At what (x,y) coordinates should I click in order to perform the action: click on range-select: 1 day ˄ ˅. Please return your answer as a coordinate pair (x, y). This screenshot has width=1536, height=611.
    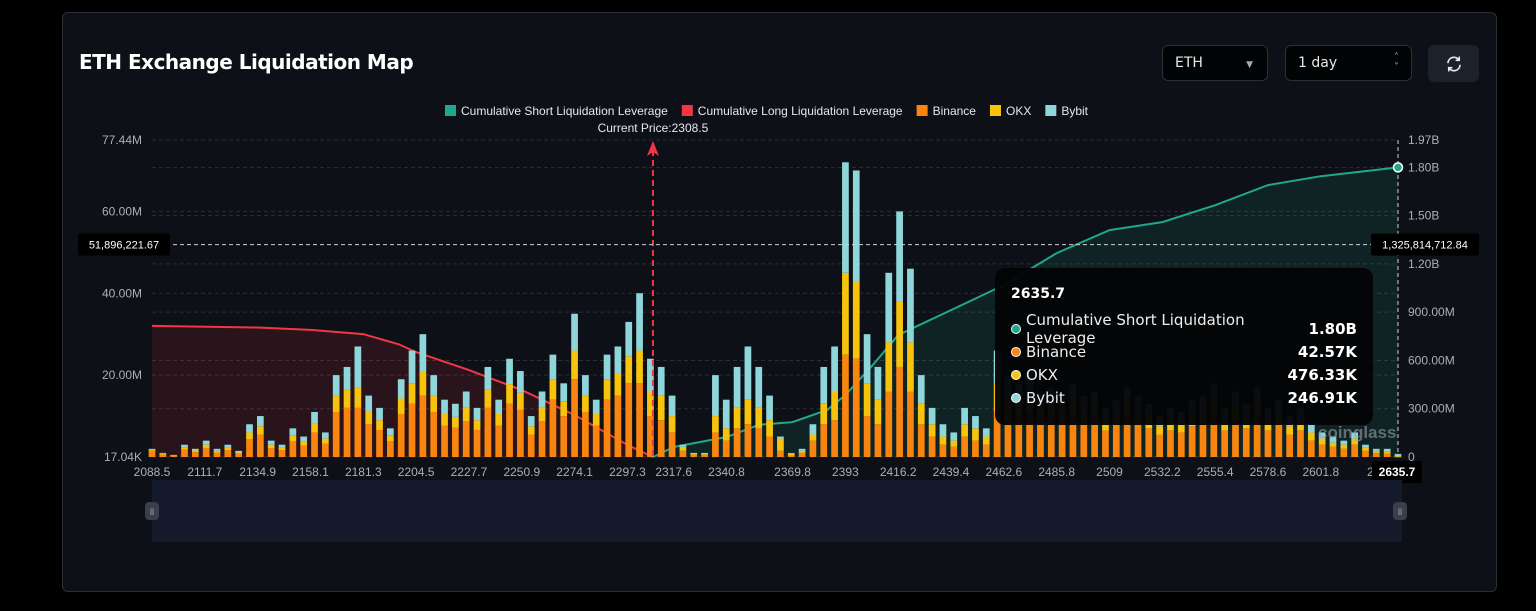
    Looking at the image, I should click on (1348, 63).